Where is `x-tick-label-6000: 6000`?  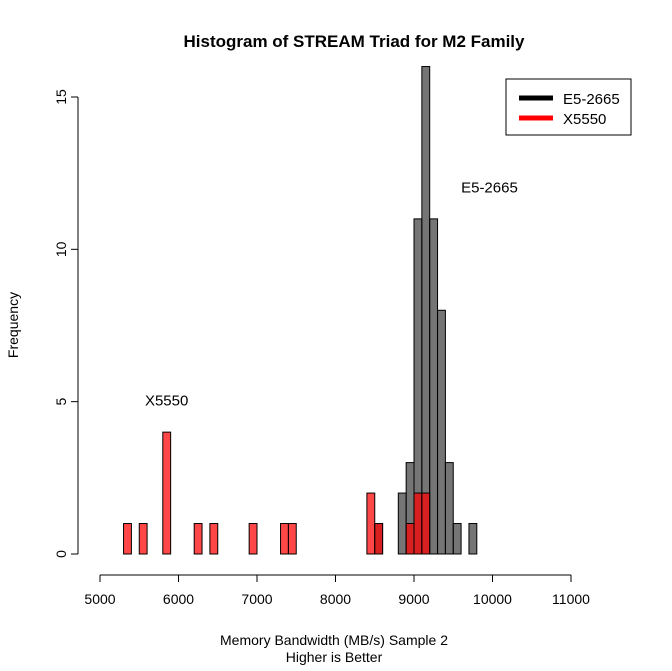
x-tick-label-6000: 6000 is located at coordinates (178, 599).